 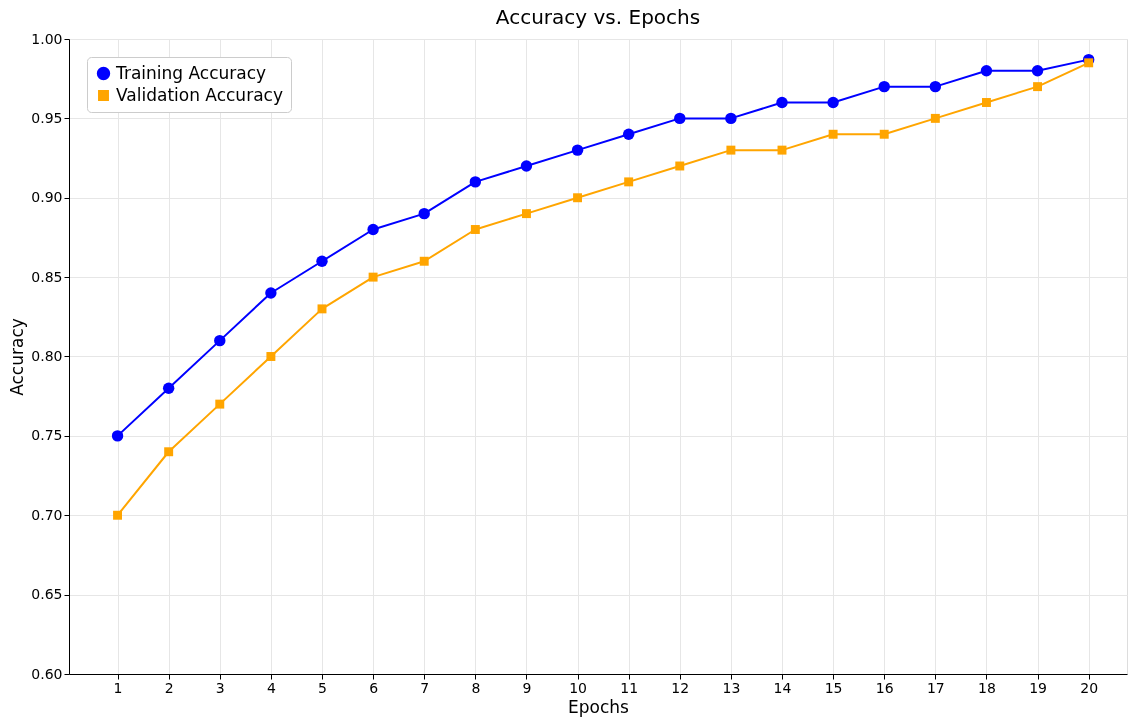 What do you see at coordinates (527, 687) in the screenshot?
I see `x-tick-label: 9` at bounding box center [527, 687].